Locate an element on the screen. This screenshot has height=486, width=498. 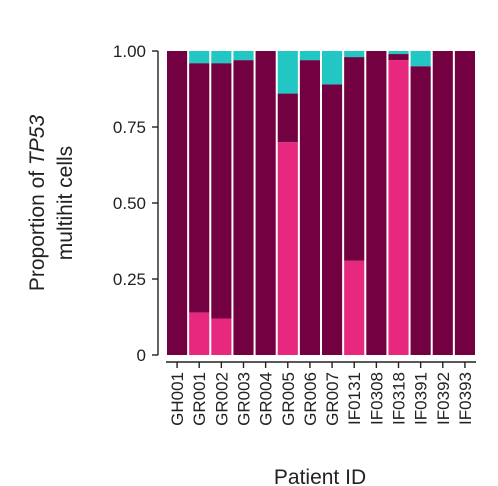
x-tick-label: IF0391 is located at coordinates (421, 398).